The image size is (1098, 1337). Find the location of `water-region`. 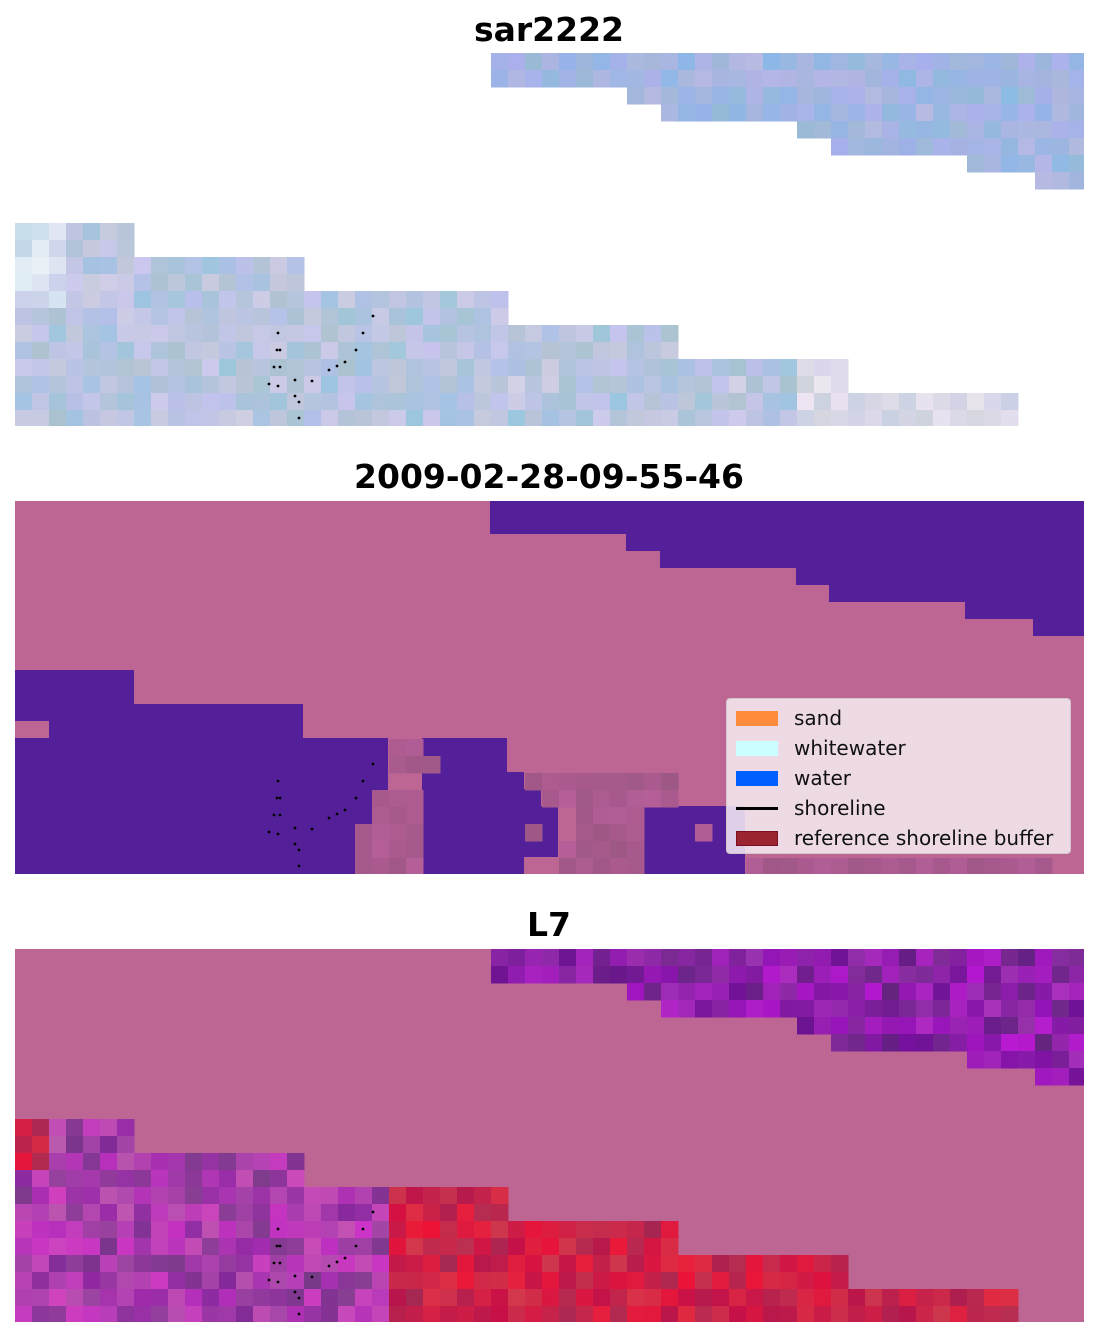

water-region is located at coordinates (201, 772).